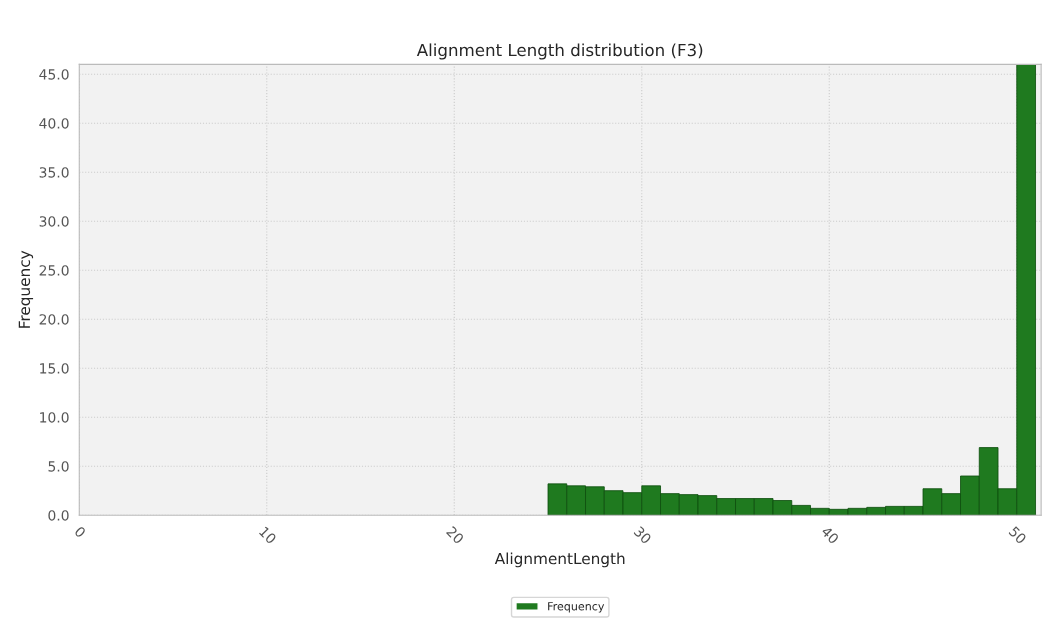  Describe the element at coordinates (54, 74) in the screenshot. I see `y-tick-label: 45.0` at that location.